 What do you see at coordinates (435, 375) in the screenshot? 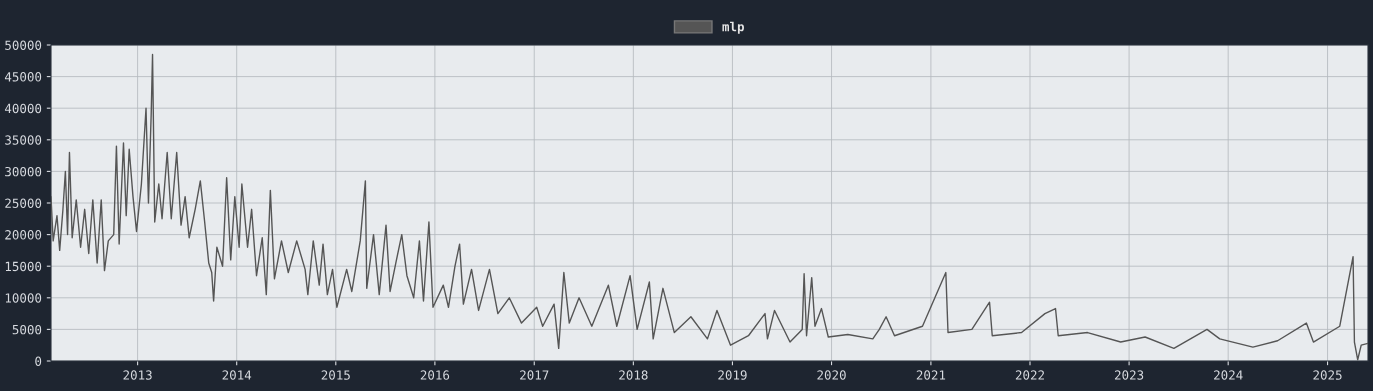
I see `x-tick-label: 2016` at bounding box center [435, 375].